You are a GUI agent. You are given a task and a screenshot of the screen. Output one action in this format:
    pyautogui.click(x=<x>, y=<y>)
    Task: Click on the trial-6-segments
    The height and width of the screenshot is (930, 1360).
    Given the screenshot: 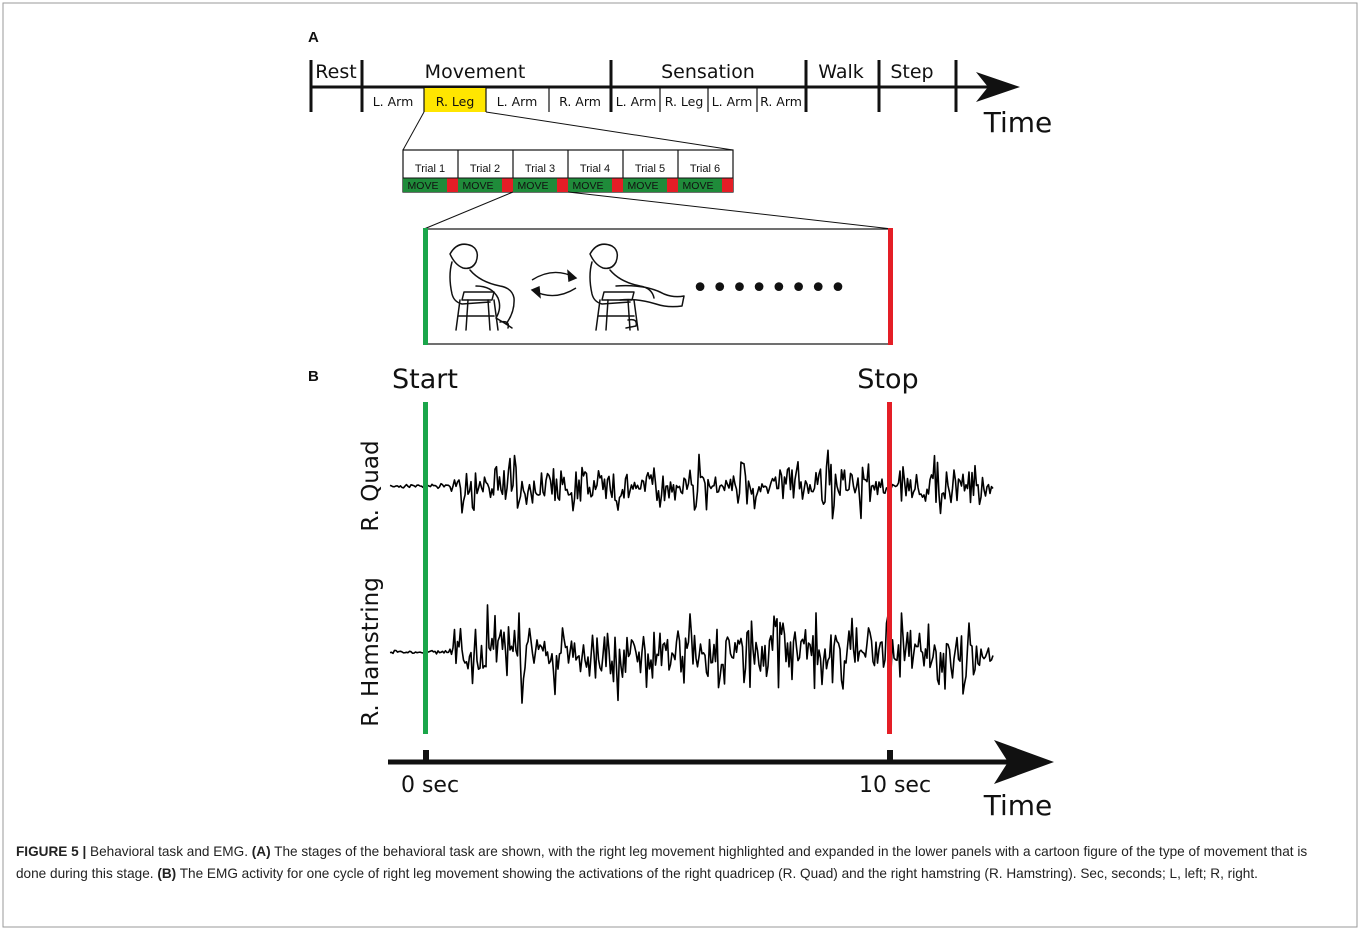 What is the action you would take?
    pyautogui.click(x=705, y=185)
    